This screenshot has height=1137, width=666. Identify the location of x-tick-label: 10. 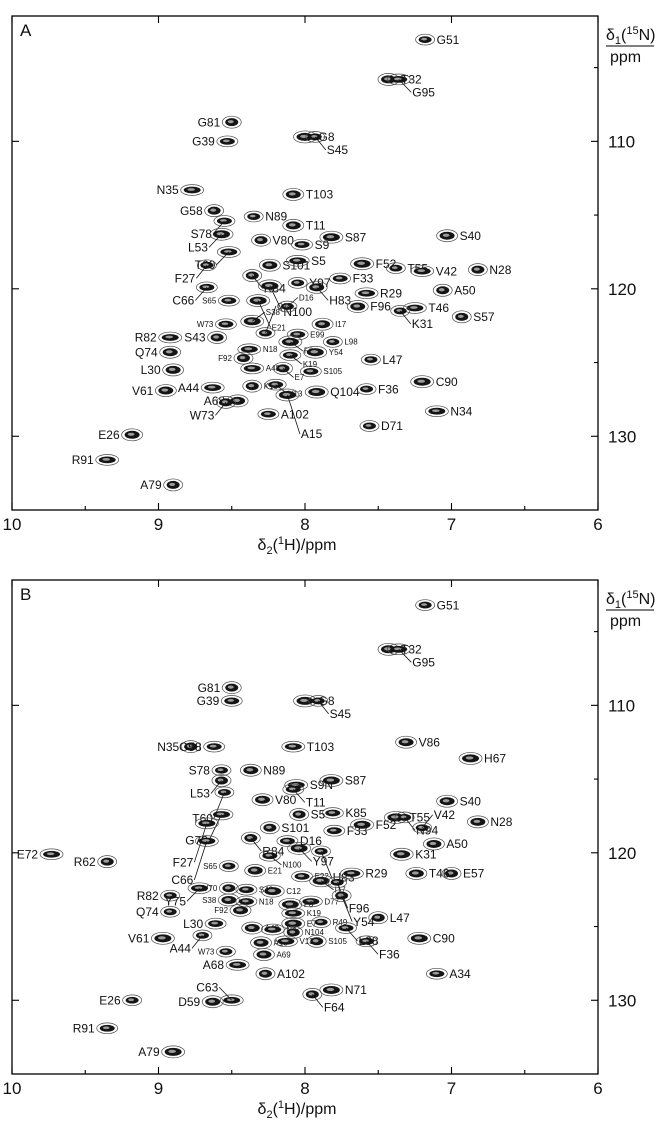
(12, 524).